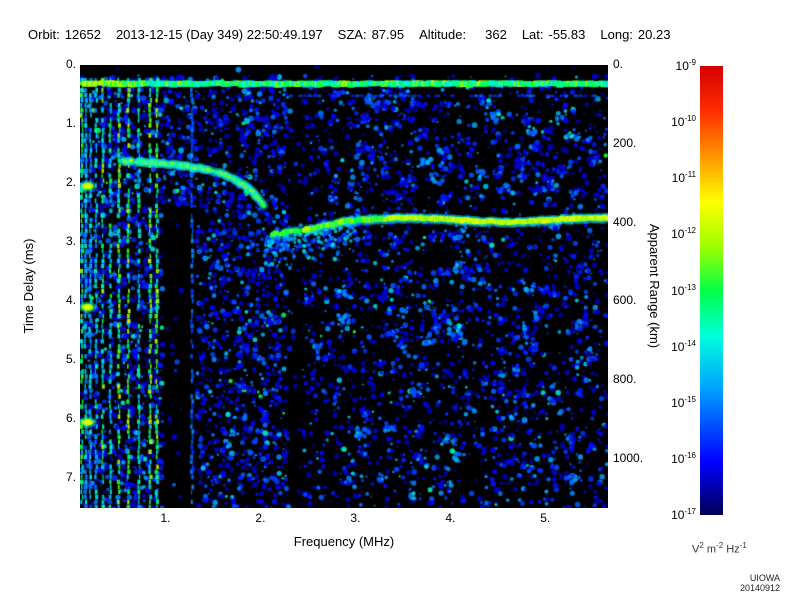  I want to click on y-right-tick-label: 400., so click(625, 221).